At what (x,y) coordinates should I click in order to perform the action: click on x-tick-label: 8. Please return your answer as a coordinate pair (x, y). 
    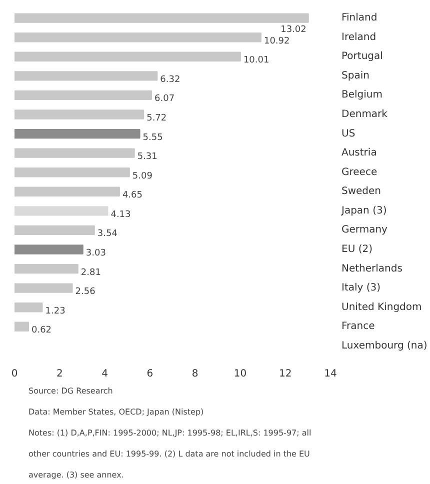
    Looking at the image, I should click on (195, 374).